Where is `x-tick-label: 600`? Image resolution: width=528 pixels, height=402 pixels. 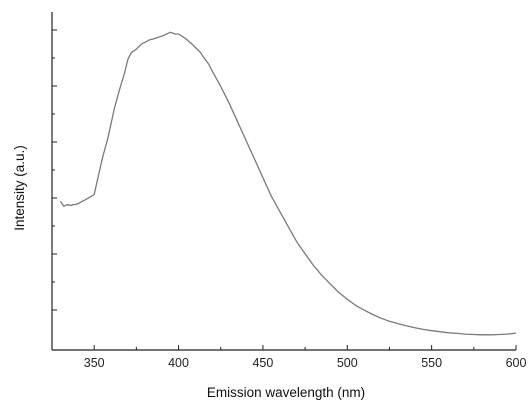
x-tick-label: 600 is located at coordinates (516, 363).